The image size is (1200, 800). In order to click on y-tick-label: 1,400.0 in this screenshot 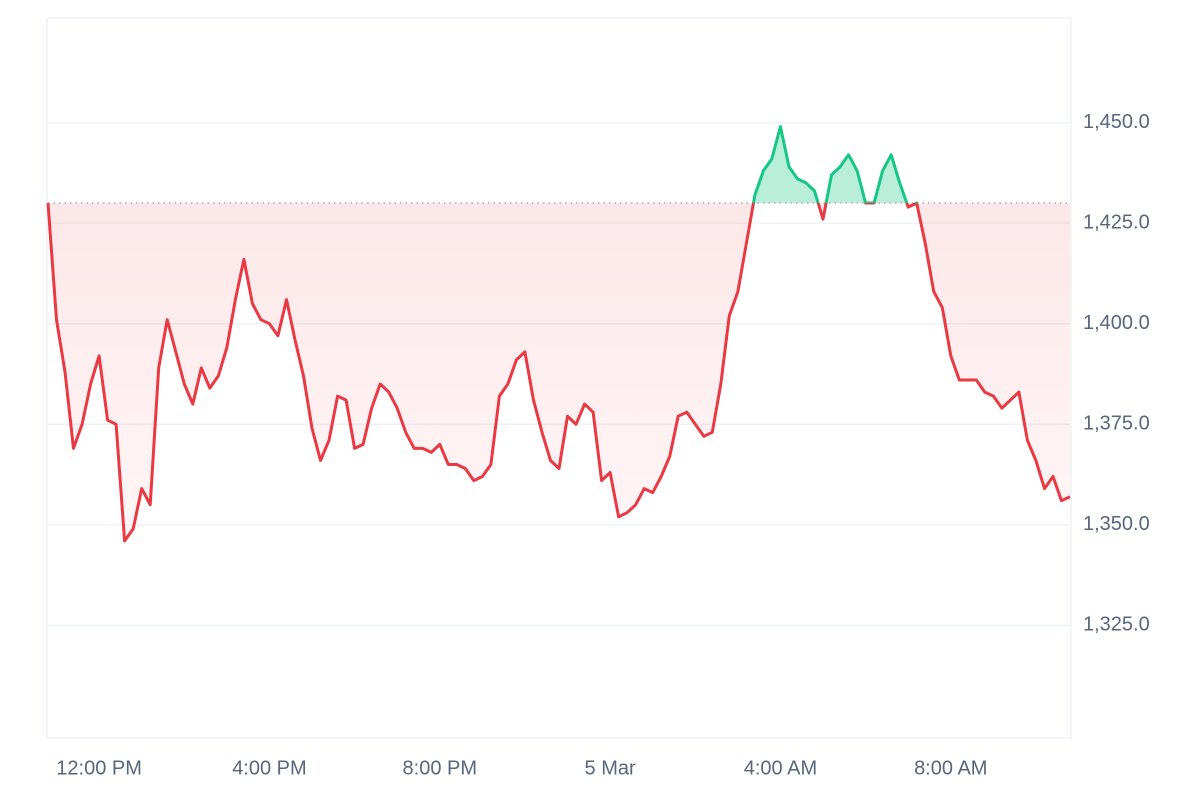, I will do `click(1116, 323)`.